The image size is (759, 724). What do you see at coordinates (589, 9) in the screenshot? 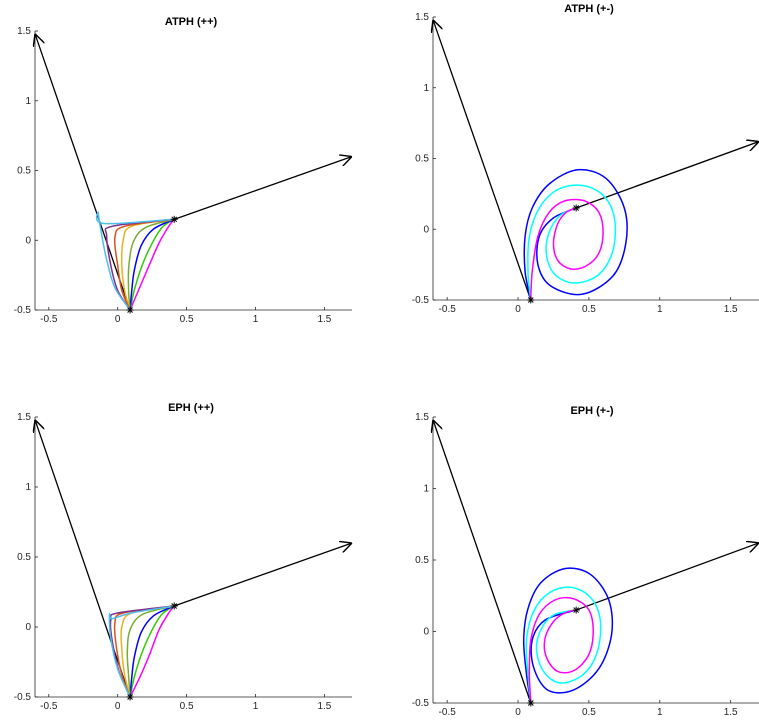
I see `panel-title: ATPH (+-)` at bounding box center [589, 9].